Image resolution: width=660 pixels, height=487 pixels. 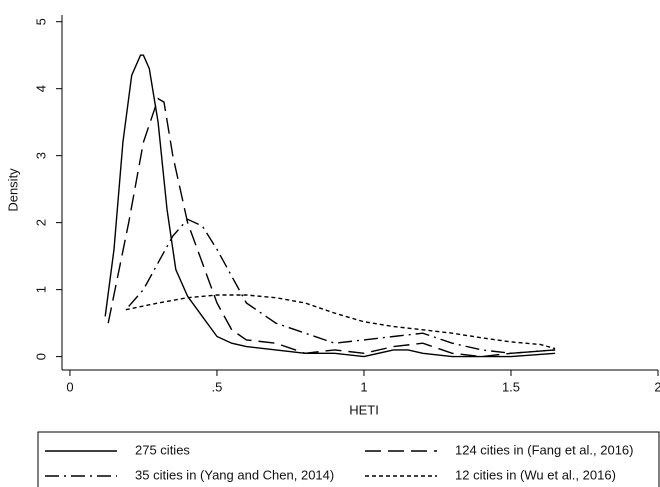 What do you see at coordinates (40, 289) in the screenshot?
I see `y-tick-label: 1` at bounding box center [40, 289].